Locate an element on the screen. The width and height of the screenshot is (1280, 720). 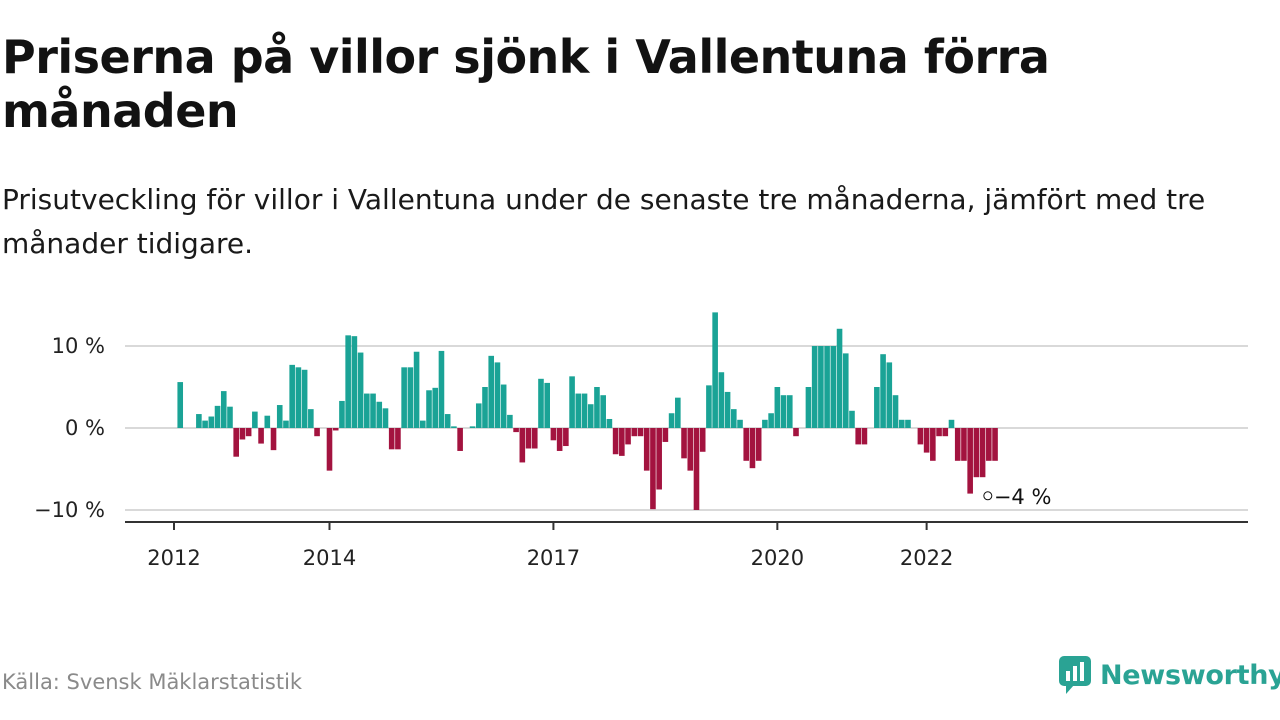
x-tick-label: 2022 is located at coordinates (926, 558).